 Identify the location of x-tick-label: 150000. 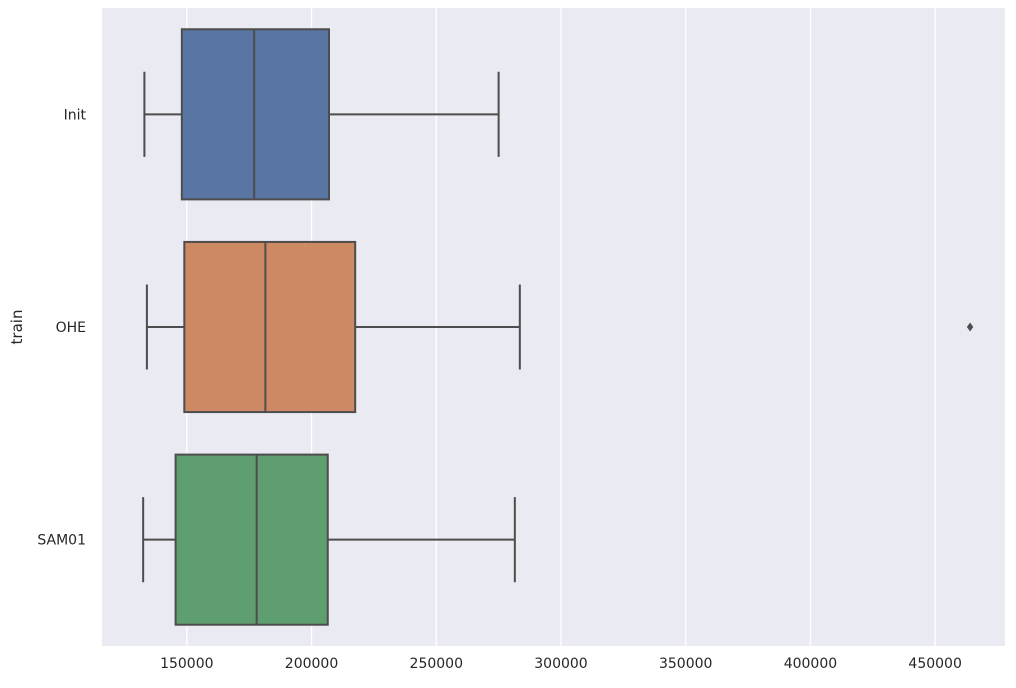
(186, 664).